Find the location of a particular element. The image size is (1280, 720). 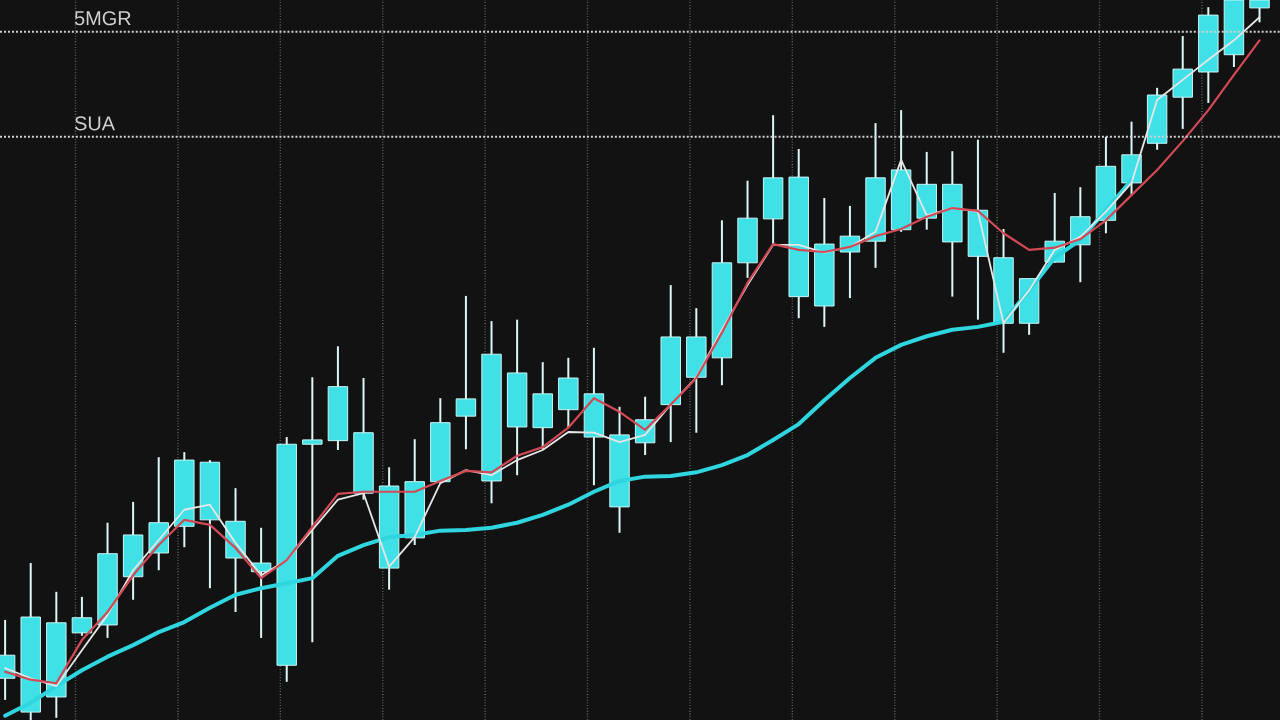

ref-line-label: 5MGR is located at coordinates (102, 18).